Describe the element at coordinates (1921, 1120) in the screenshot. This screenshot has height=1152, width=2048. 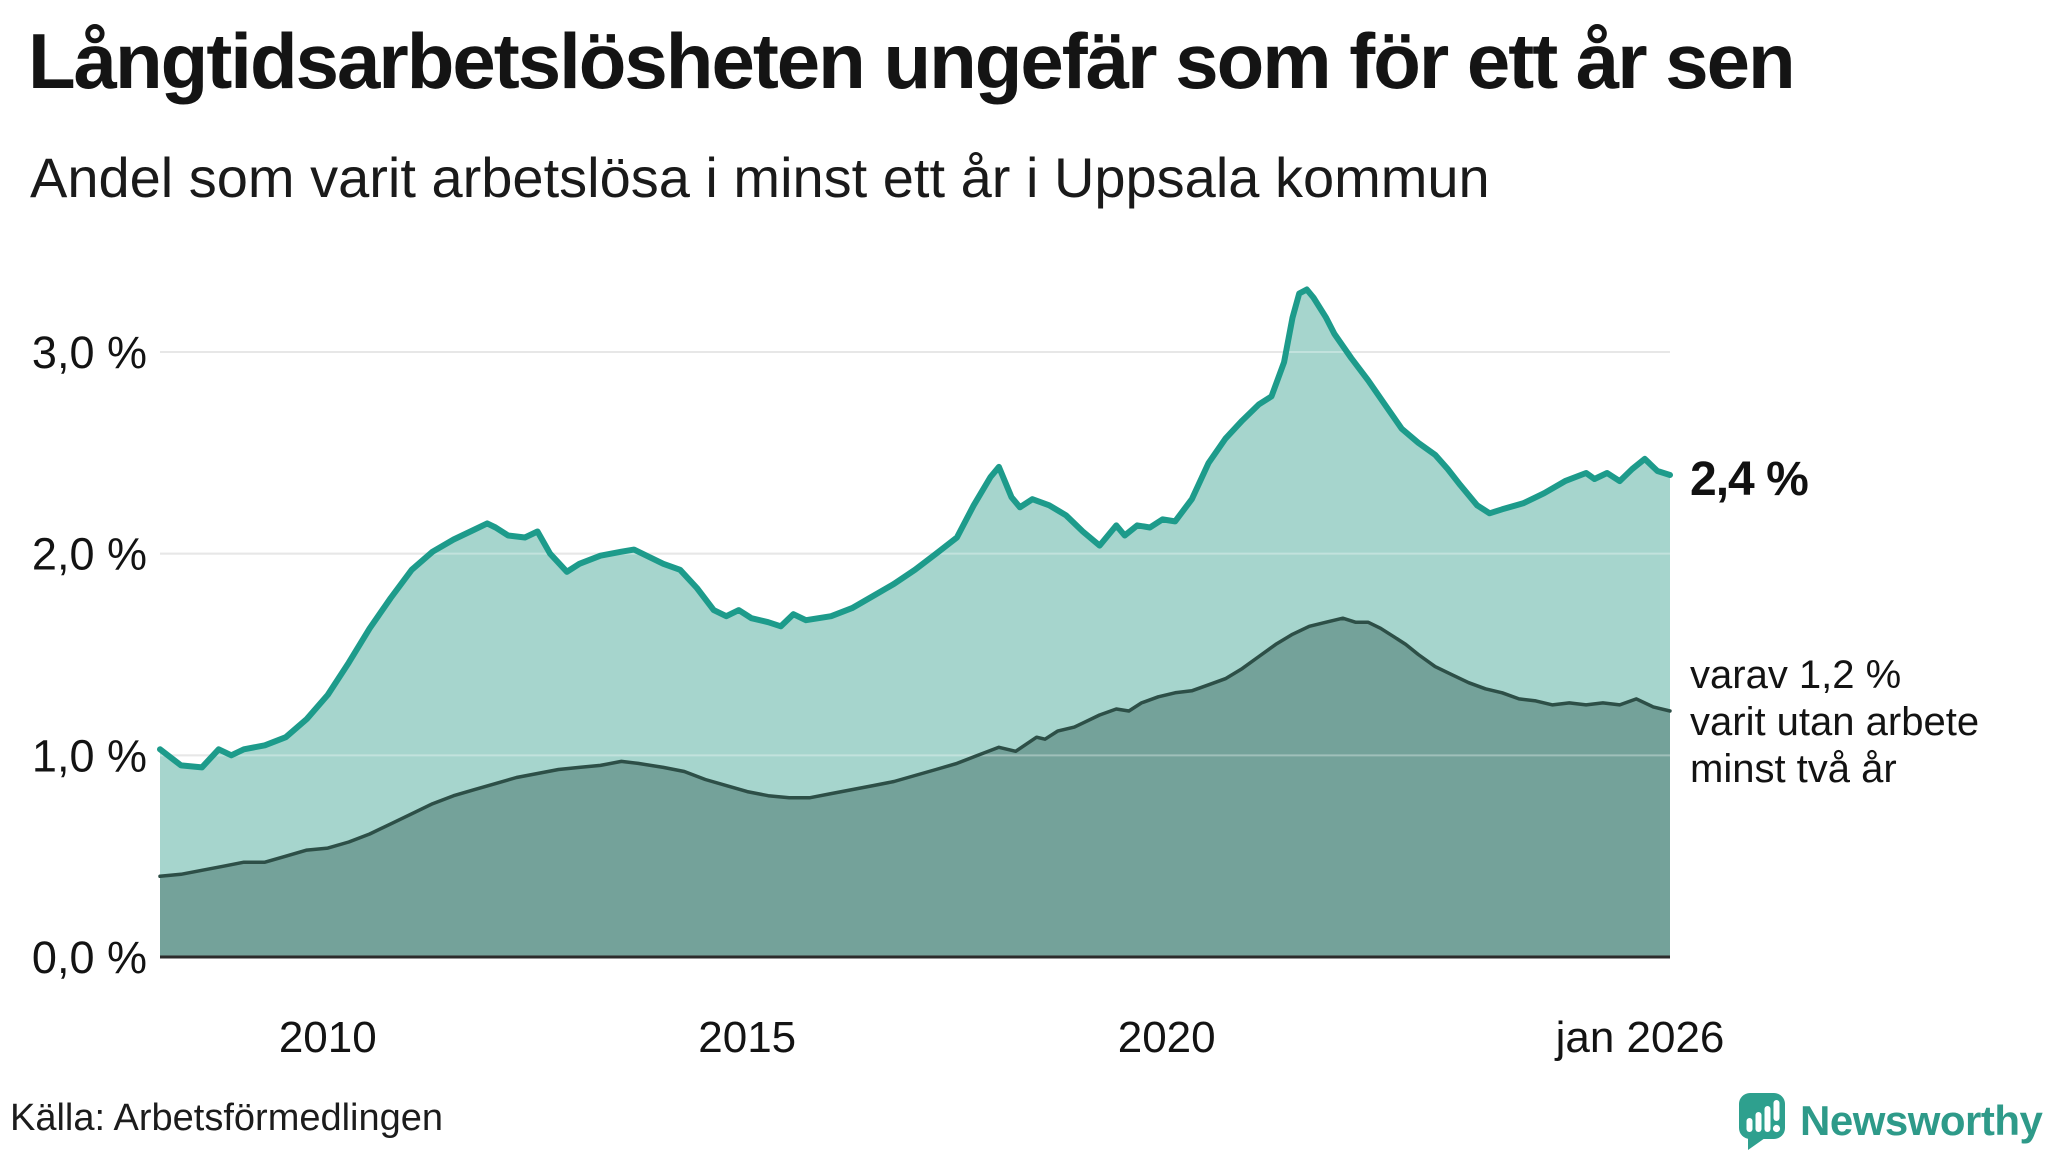
I see `newsworthy-logo-text: Newsworthy` at that location.